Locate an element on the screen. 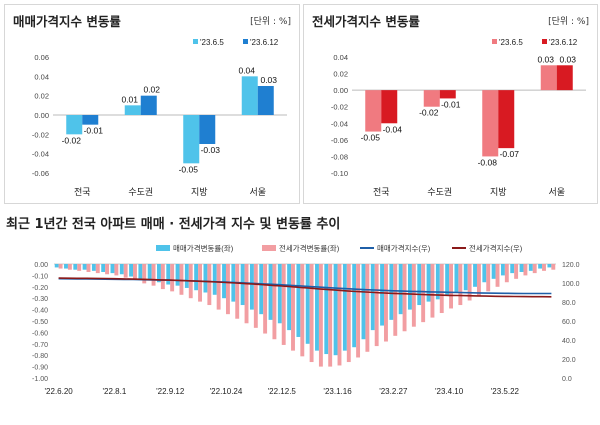  jeonse-legend-label: '23.6.12 is located at coordinates (563, 42).